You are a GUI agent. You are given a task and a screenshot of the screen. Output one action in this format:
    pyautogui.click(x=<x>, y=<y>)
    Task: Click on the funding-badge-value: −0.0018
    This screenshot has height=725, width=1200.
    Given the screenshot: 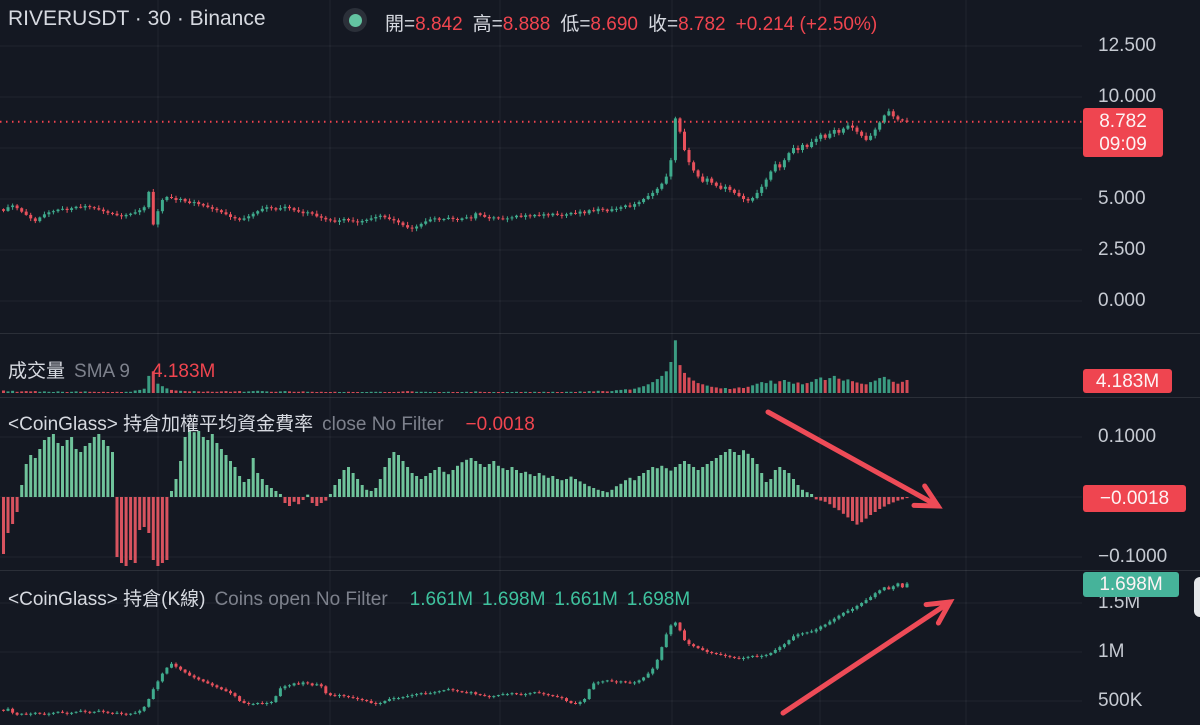 What is the action you would take?
    pyautogui.click(x=1134, y=498)
    